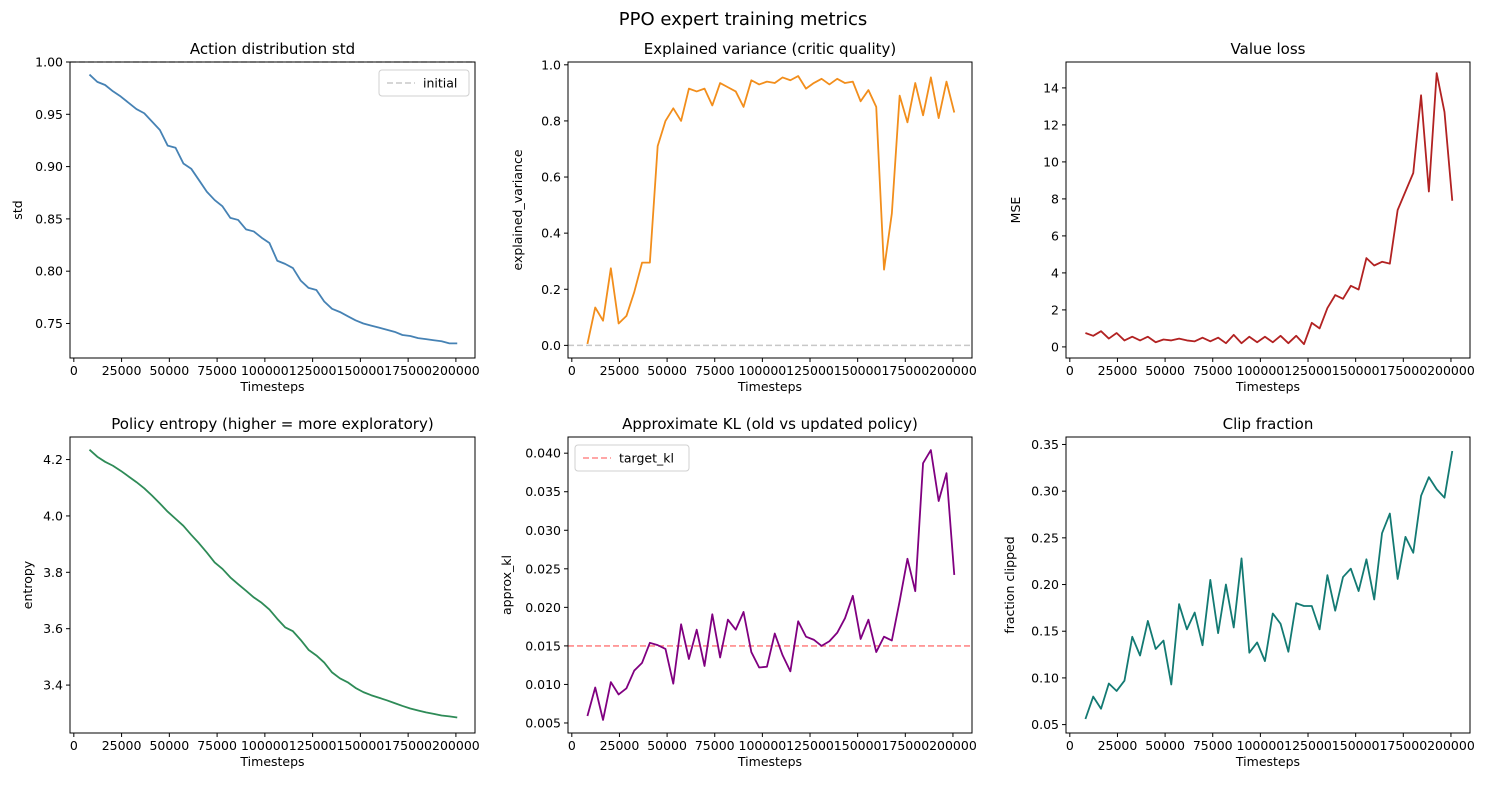 This screenshot has width=1486, height=789. I want to click on y-tick-label: 0.25, so click(1045, 537).